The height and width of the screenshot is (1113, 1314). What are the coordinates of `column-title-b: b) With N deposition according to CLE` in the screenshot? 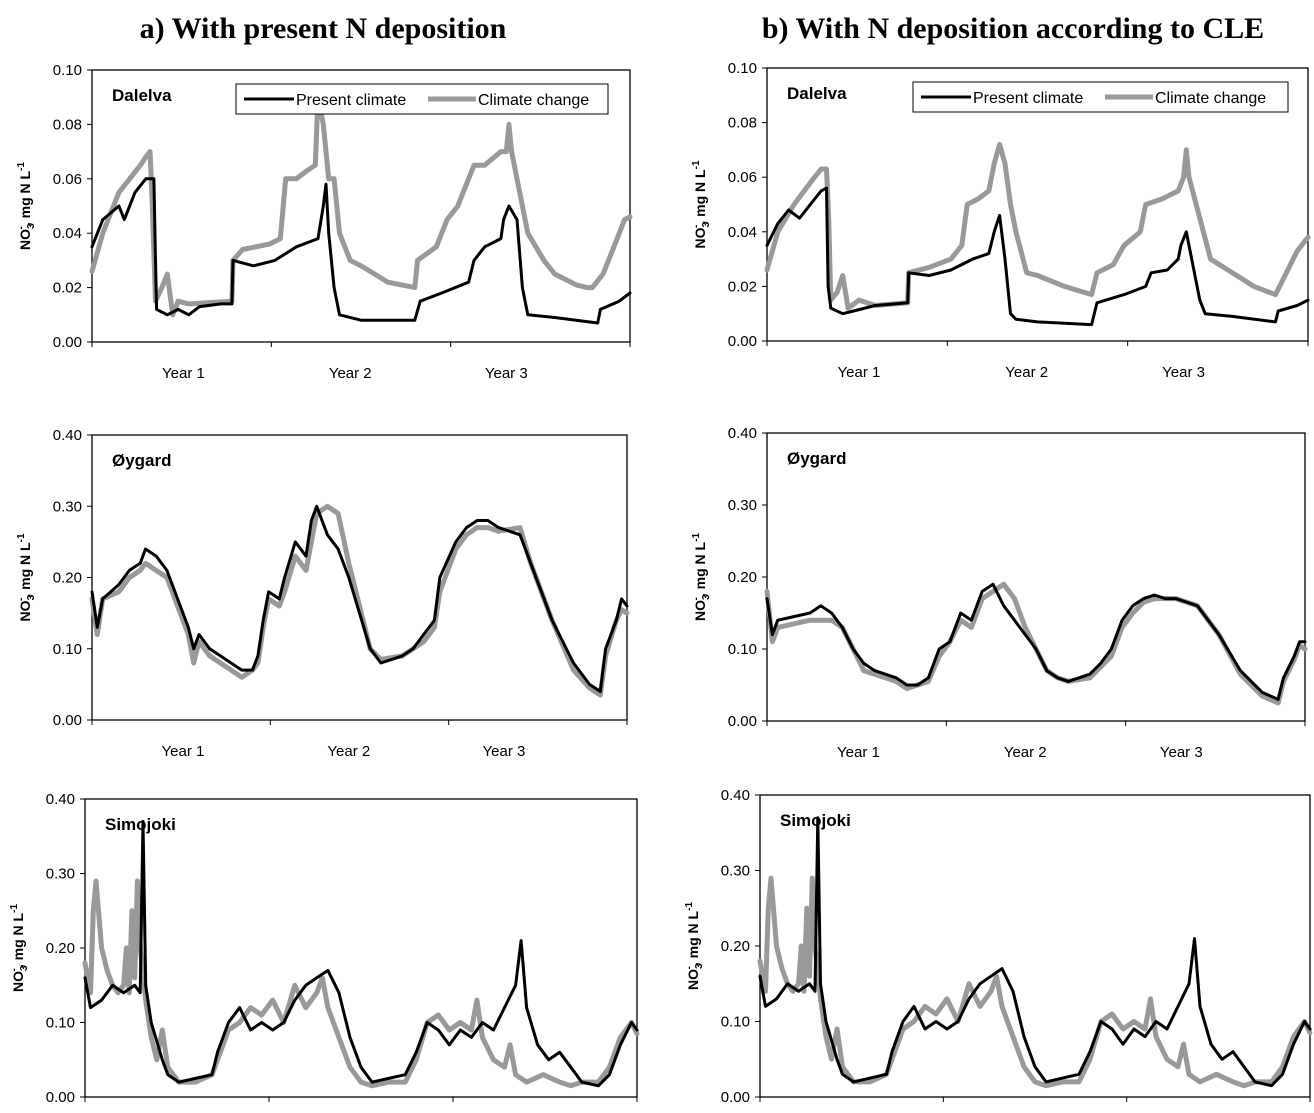 It's located at (1013, 28).